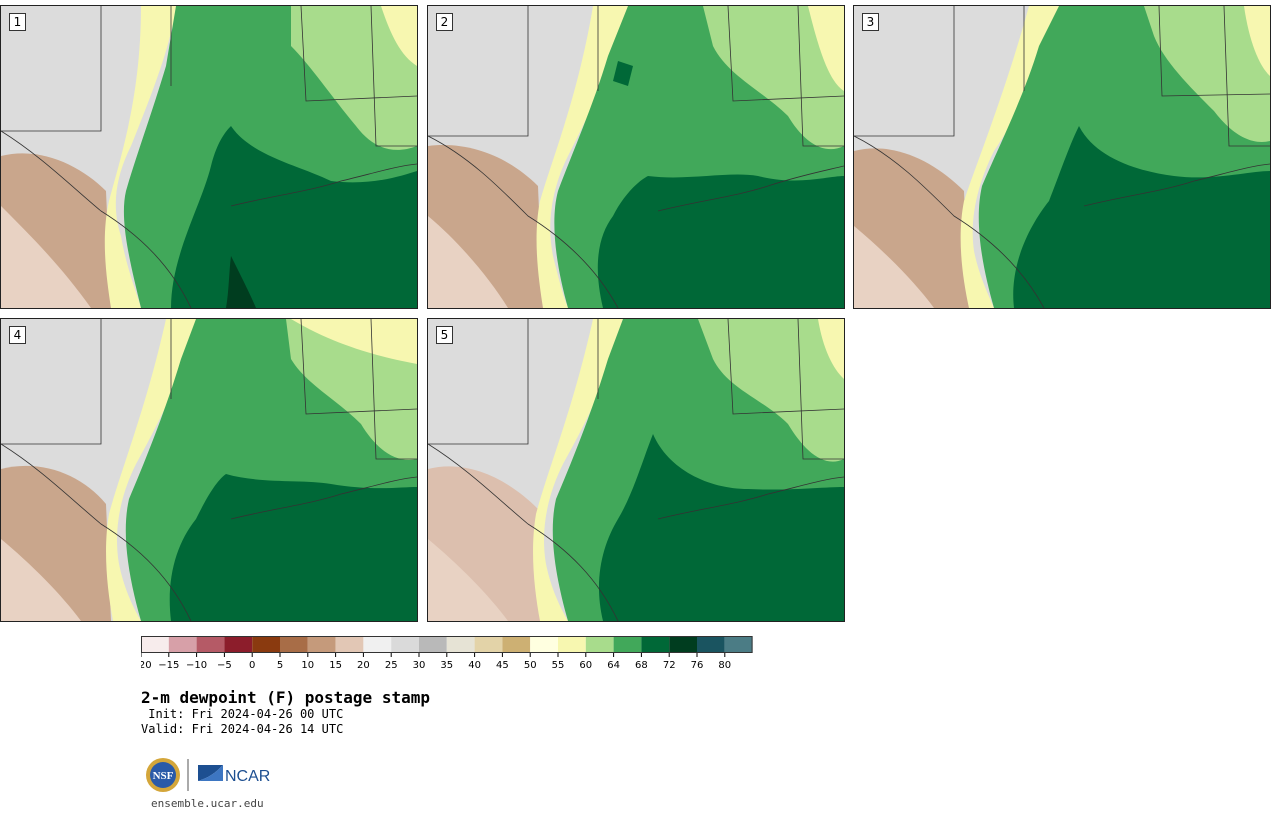 Image resolution: width=1280 pixels, height=815 pixels. I want to click on colorbar-tick-label: 68, so click(641, 665).